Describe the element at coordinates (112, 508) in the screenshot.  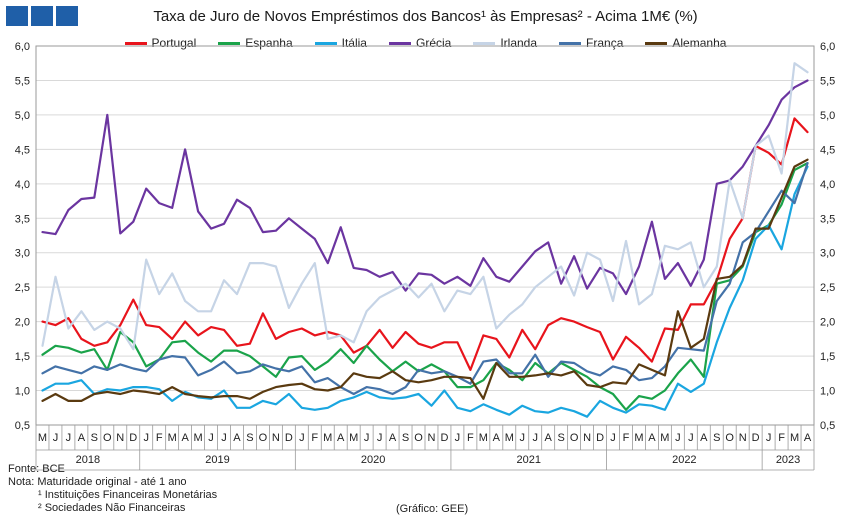
I see `footnote-2: ² Sociedades Não Financeiras` at that location.